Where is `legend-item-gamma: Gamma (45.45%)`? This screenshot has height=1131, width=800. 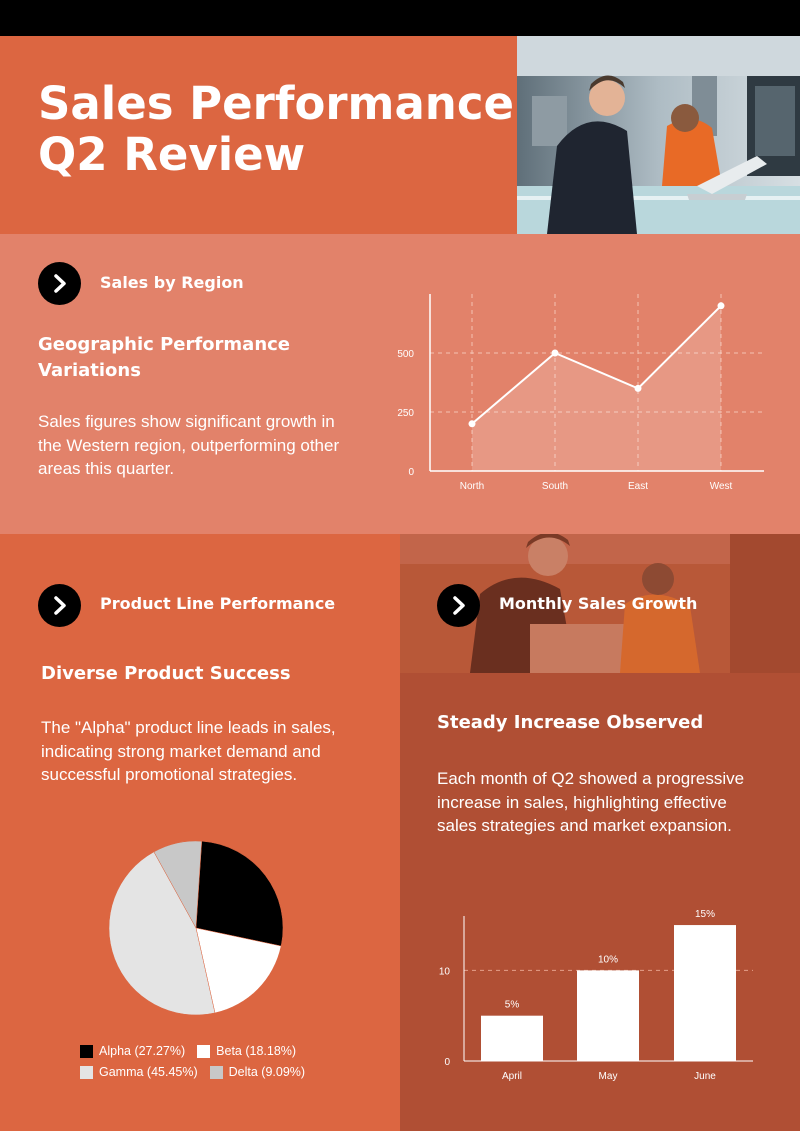 legend-item-gamma: Gamma (45.45%) is located at coordinates (139, 1072).